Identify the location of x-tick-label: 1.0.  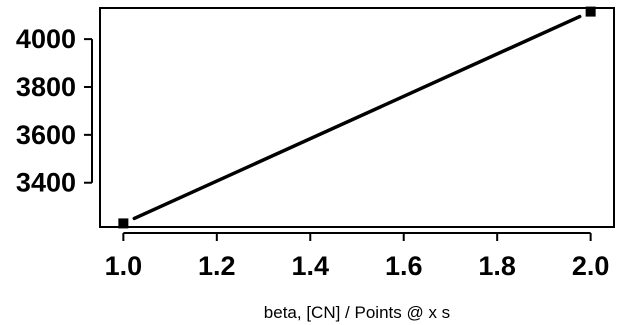
(124, 266).